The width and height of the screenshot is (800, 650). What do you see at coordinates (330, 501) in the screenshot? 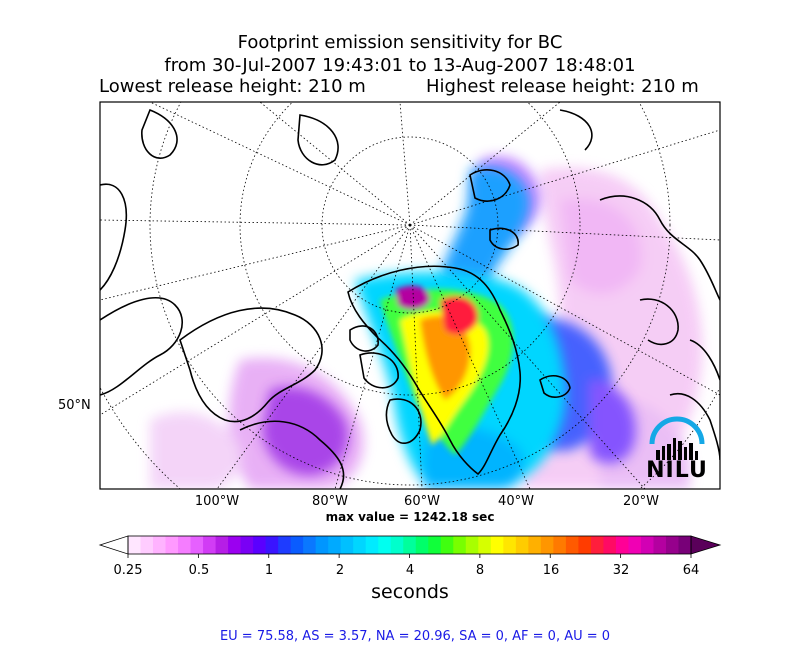
I see `lon-label-80w: 80°W` at bounding box center [330, 501].